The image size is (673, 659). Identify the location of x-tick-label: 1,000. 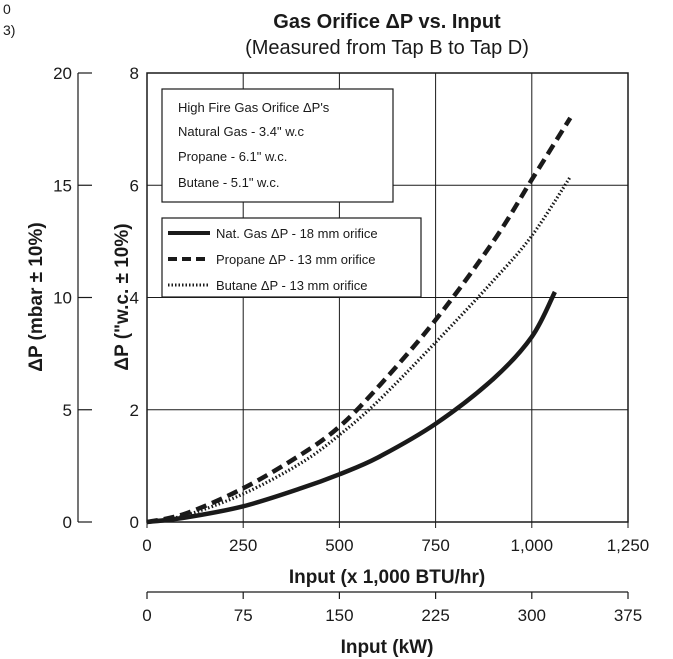
(532, 545).